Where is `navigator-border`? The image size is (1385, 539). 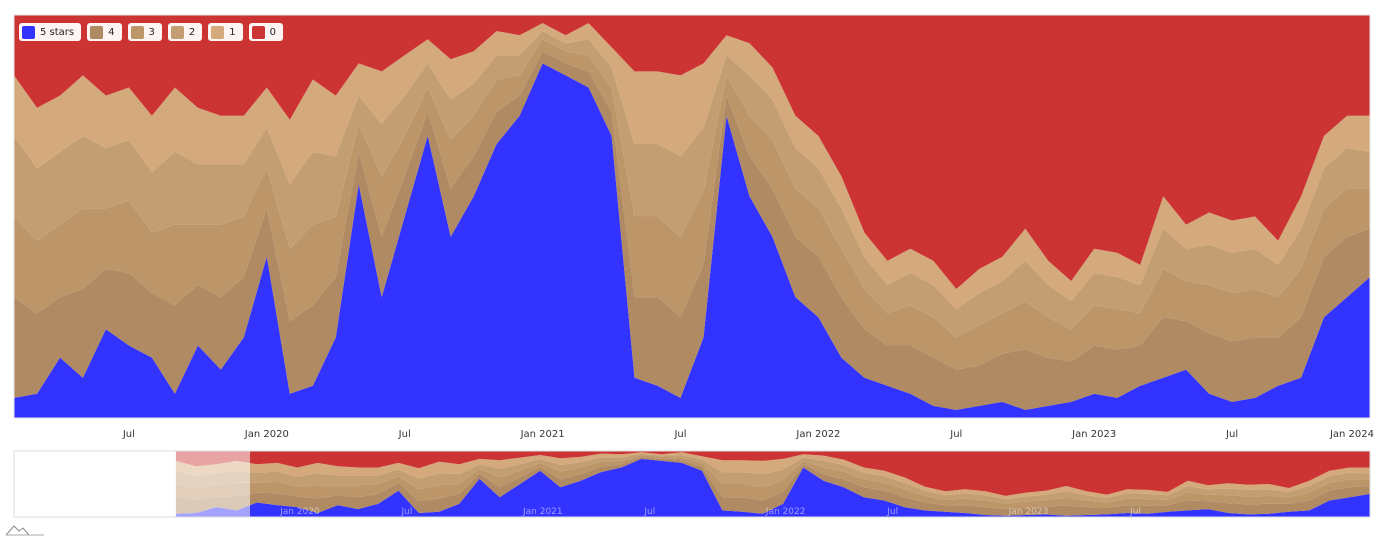
navigator-border is located at coordinates (692, 484).